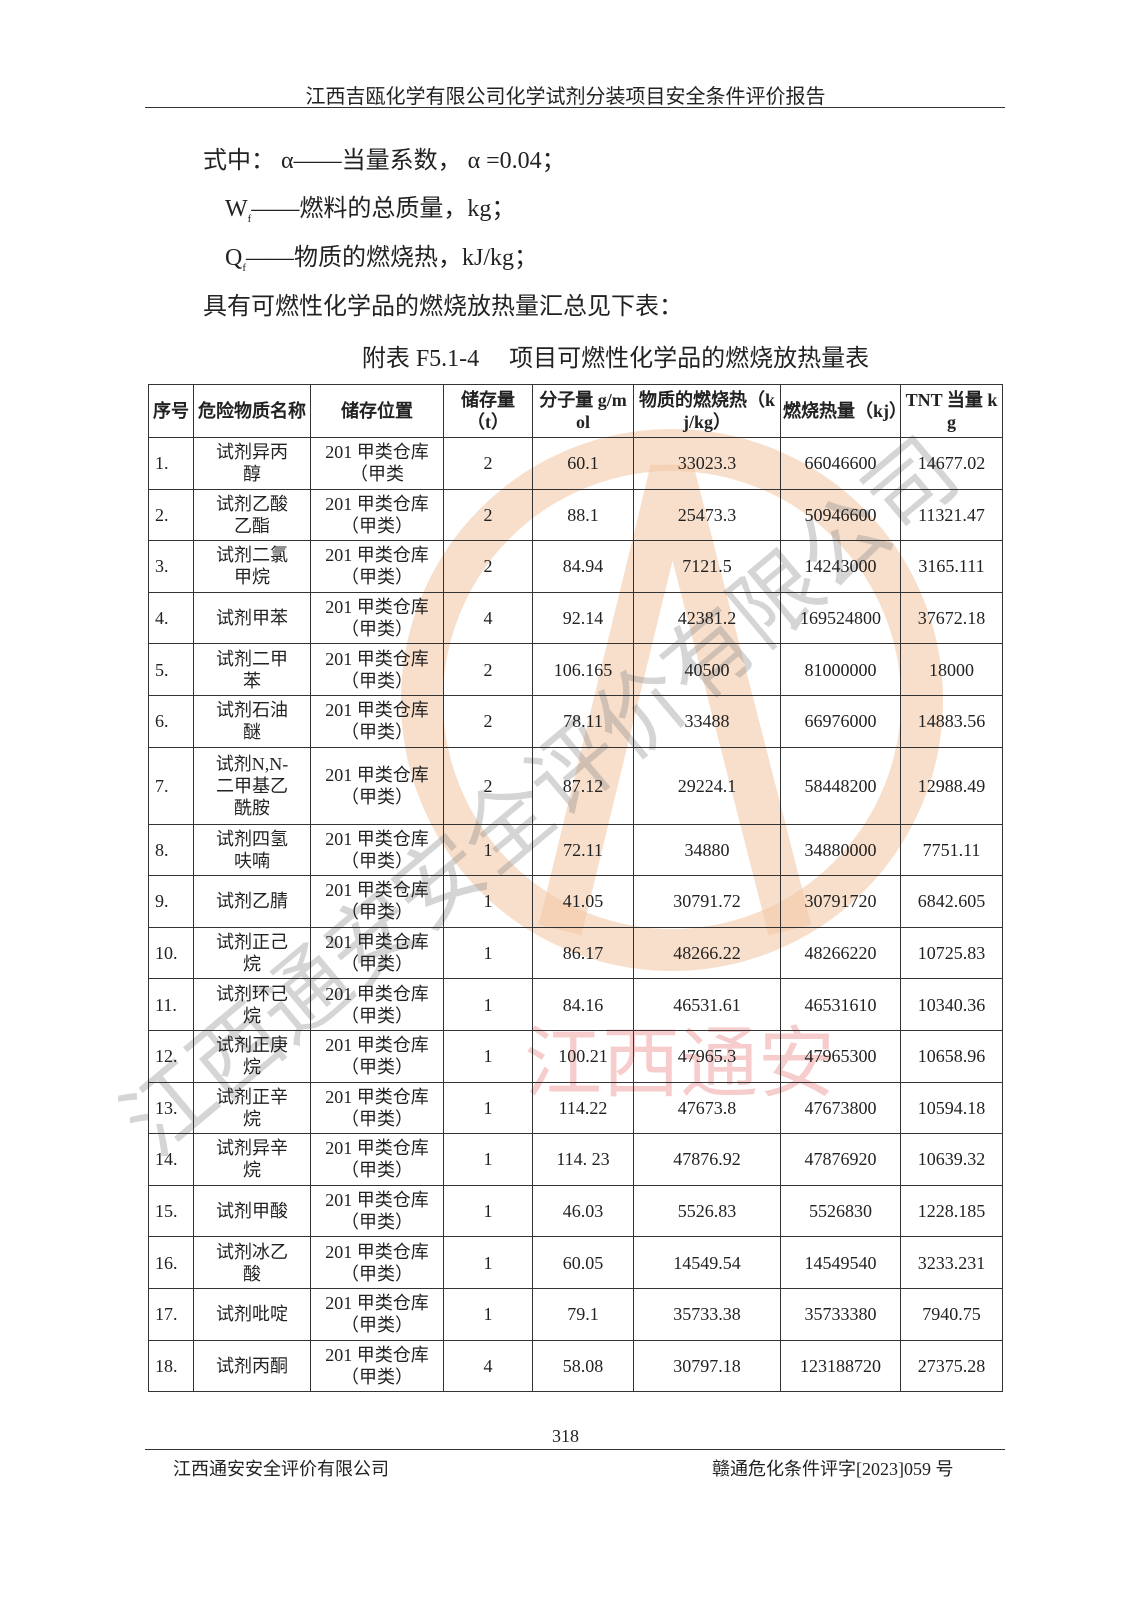 This screenshot has width=1131, height=1600. I want to click on table-cell: 40500, so click(707, 669).